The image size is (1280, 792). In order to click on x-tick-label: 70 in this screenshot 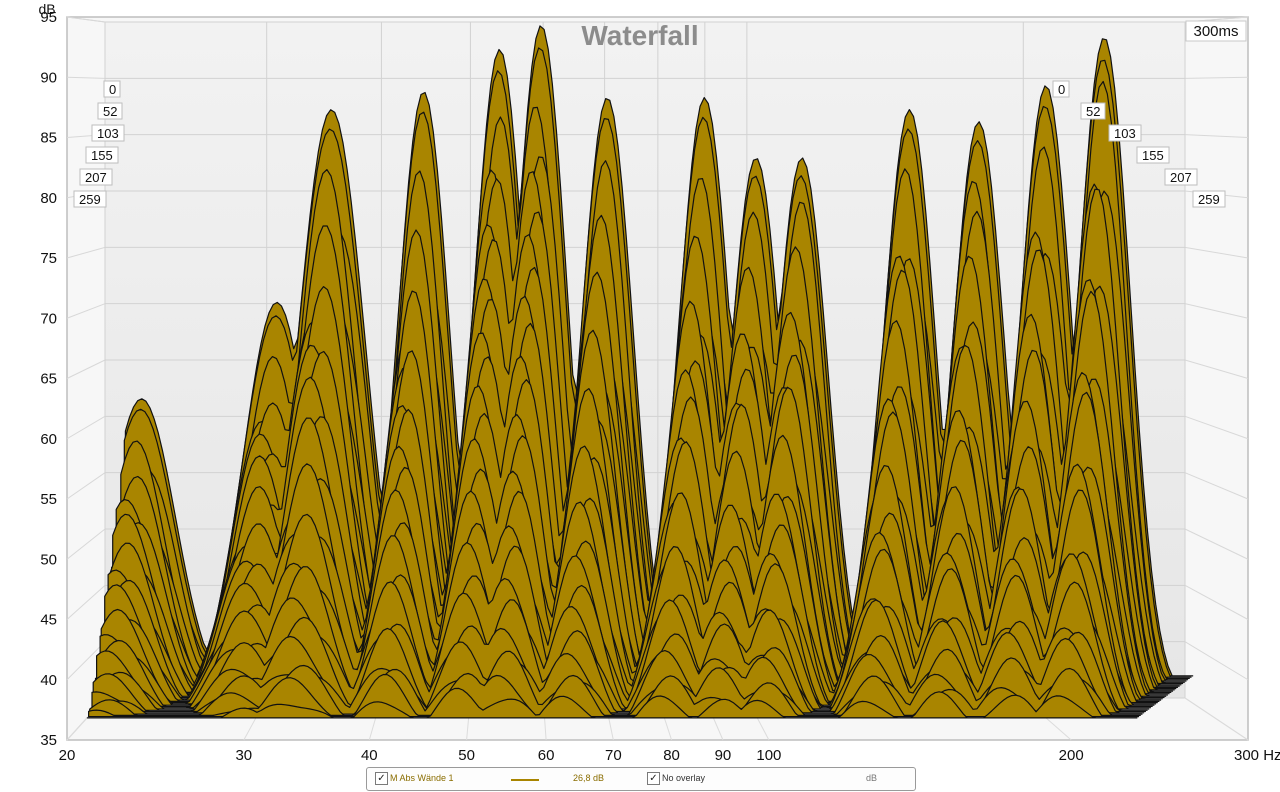, I will do `click(613, 755)`.